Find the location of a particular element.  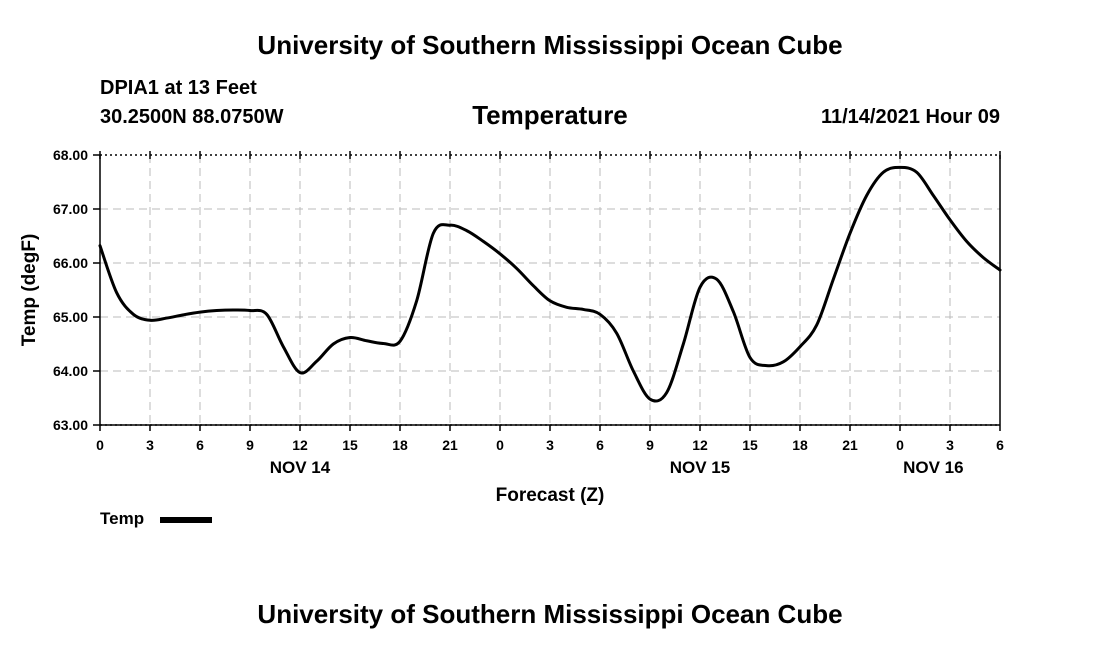

y-axis-title: Temp (degF) is located at coordinates (29, 290).